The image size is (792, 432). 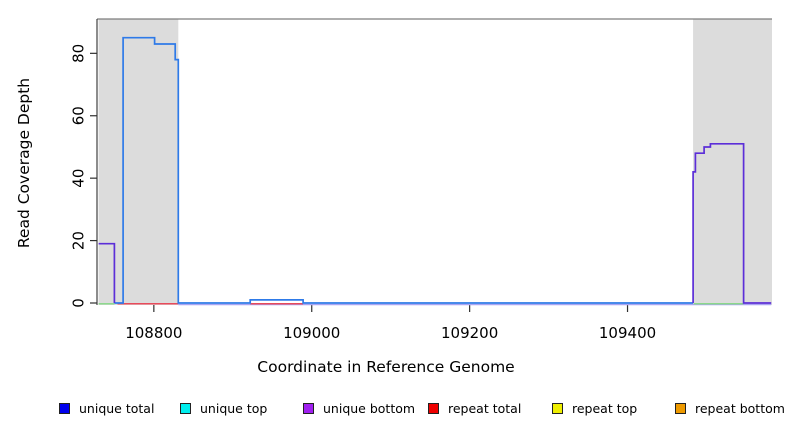 What do you see at coordinates (369, 408) in the screenshot?
I see `legend-label: unique bottom` at bounding box center [369, 408].